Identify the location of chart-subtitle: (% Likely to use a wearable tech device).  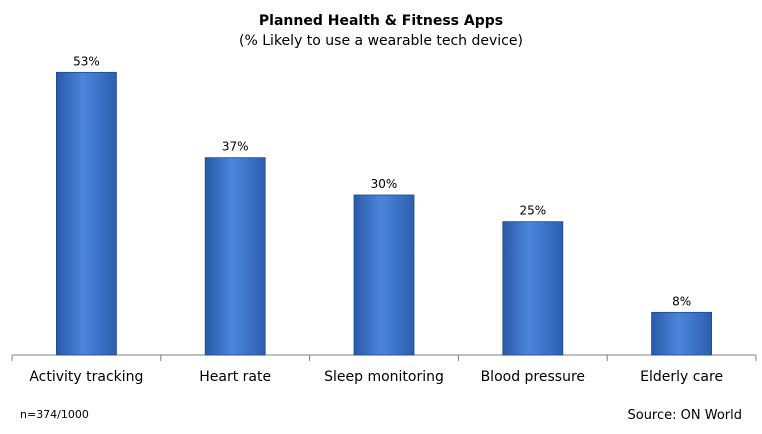
(381, 41).